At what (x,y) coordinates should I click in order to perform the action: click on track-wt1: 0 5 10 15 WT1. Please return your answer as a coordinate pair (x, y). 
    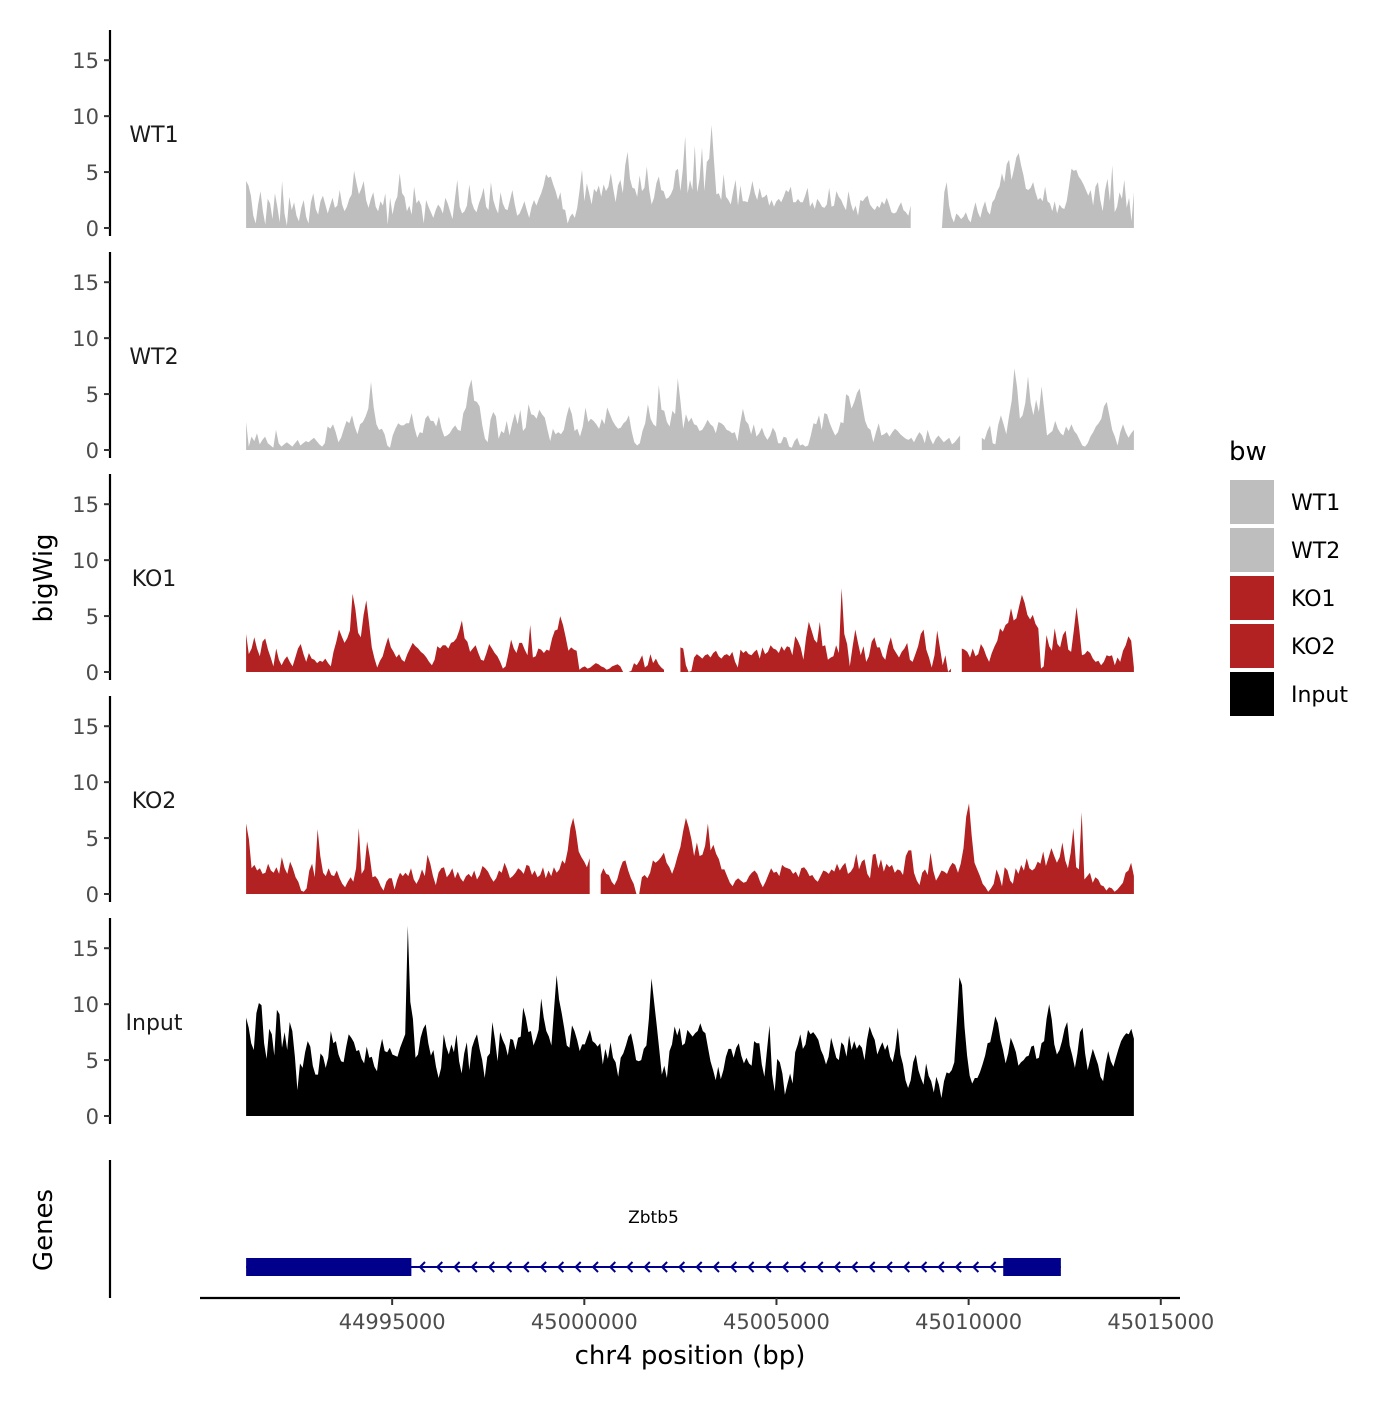
    Looking at the image, I should click on (603, 135).